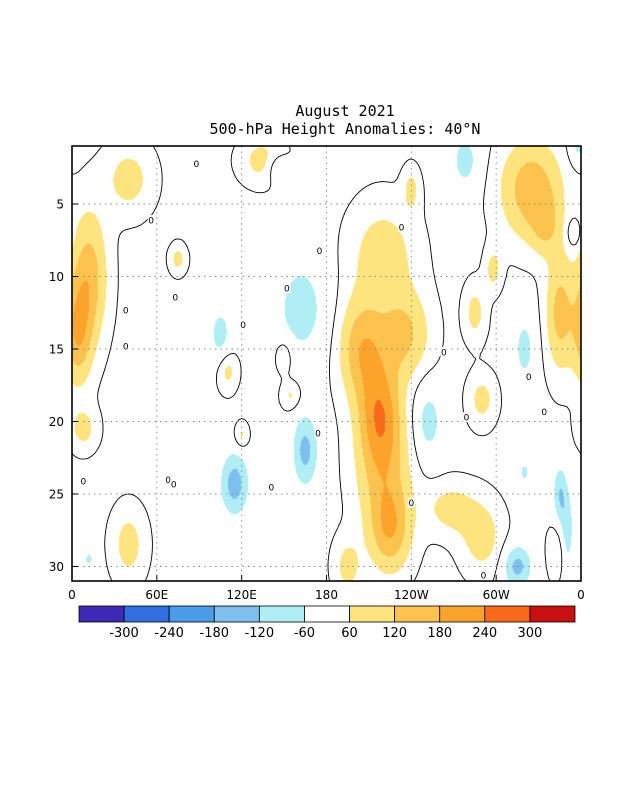 The height and width of the screenshot is (800, 618). Describe the element at coordinates (124, 633) in the screenshot. I see `colorbar-label: -300` at that location.